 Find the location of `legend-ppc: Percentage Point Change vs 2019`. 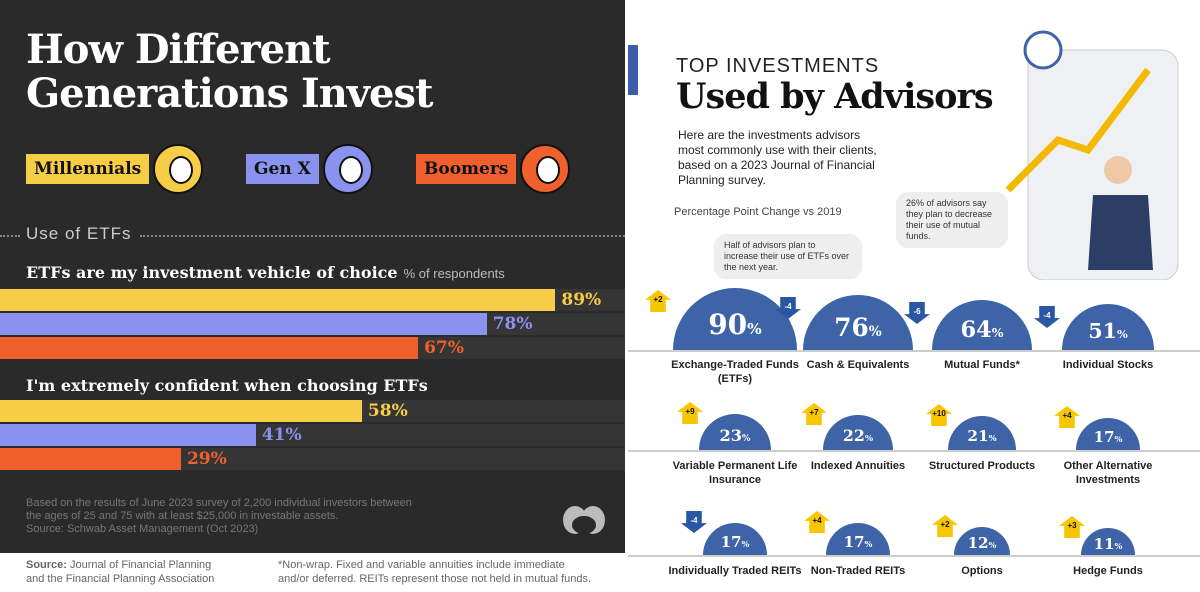

legend-ppc: Percentage Point Change vs 2019 is located at coordinates (758, 212).